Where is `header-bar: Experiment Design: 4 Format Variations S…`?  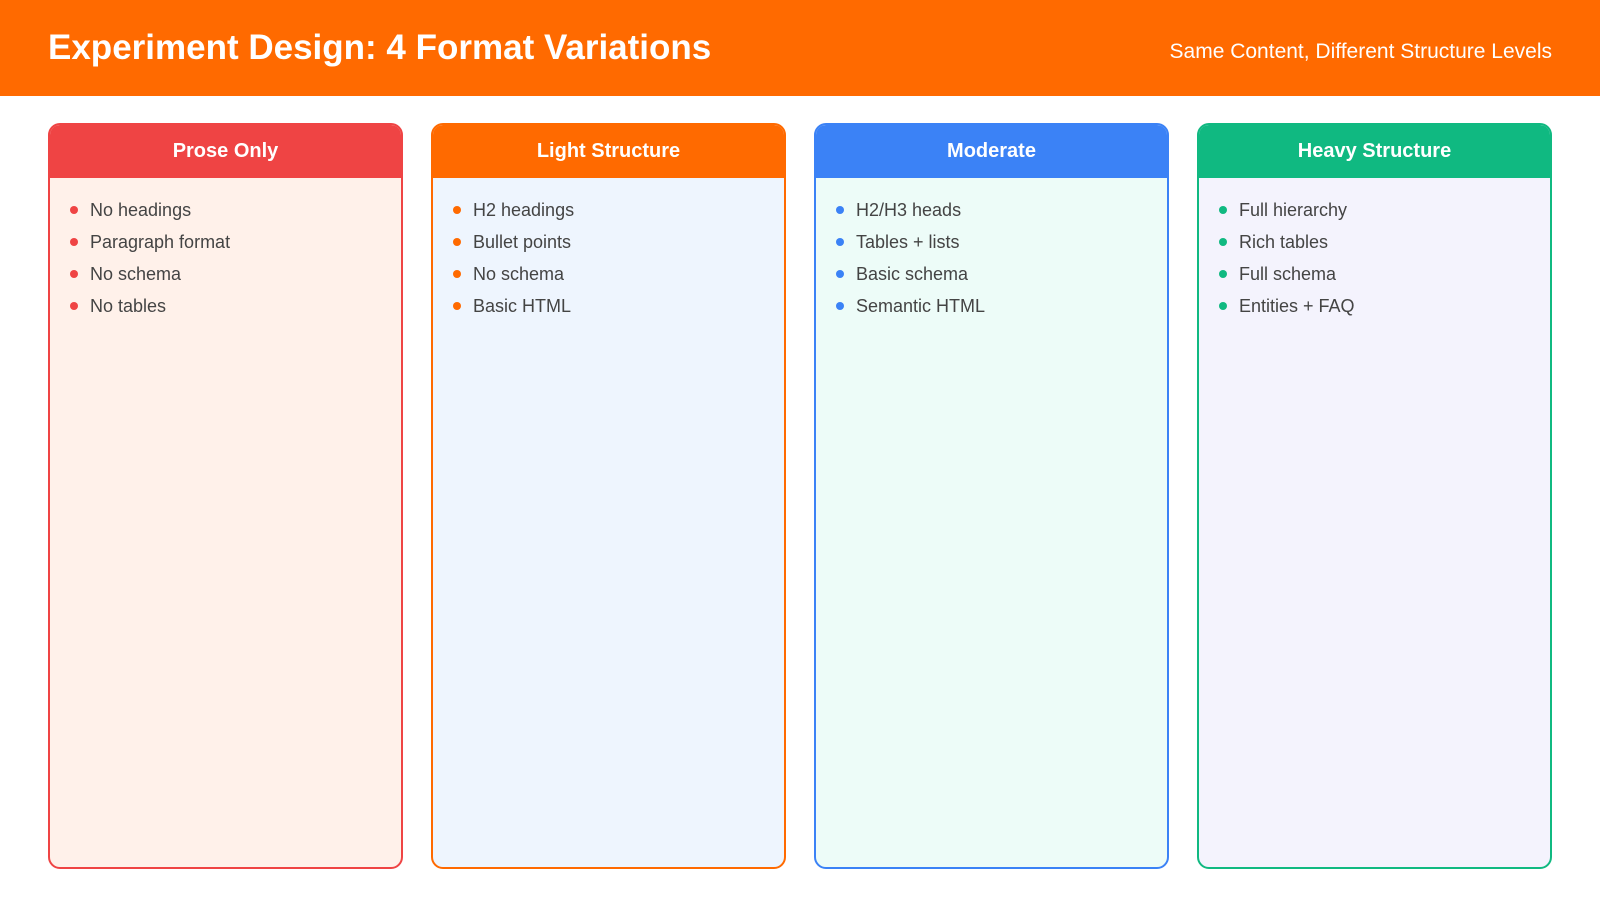
header-bar: Experiment Design: 4 Format Variations S… is located at coordinates (800, 48).